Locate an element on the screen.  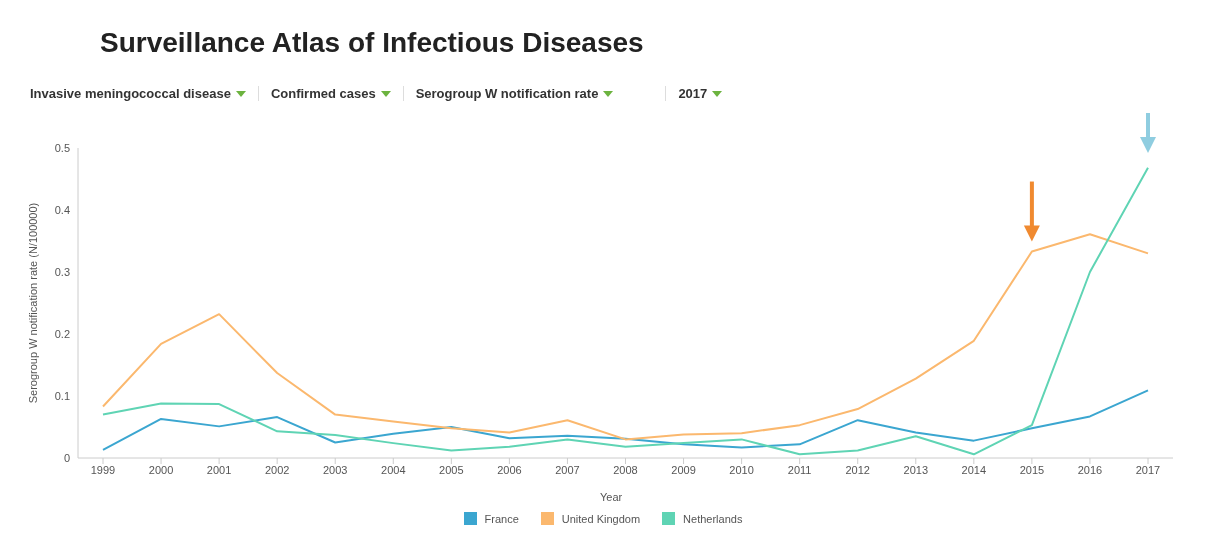
x-tick-label: 2013 is located at coordinates (916, 469).